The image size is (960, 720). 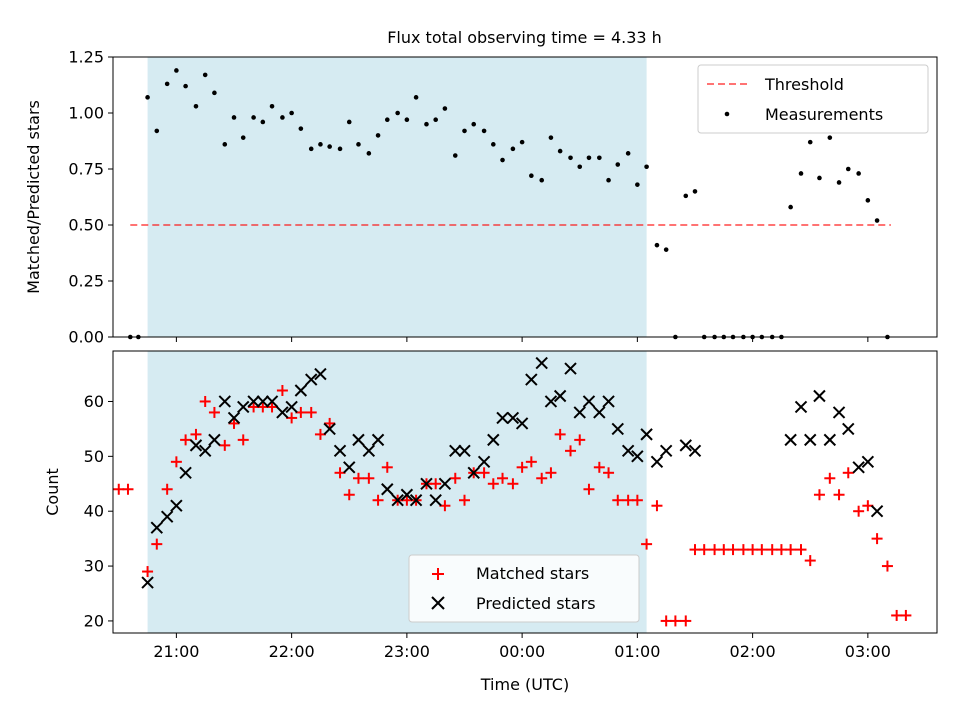 What do you see at coordinates (753, 651) in the screenshot?
I see `count-x-tick-label: 02:00` at bounding box center [753, 651].